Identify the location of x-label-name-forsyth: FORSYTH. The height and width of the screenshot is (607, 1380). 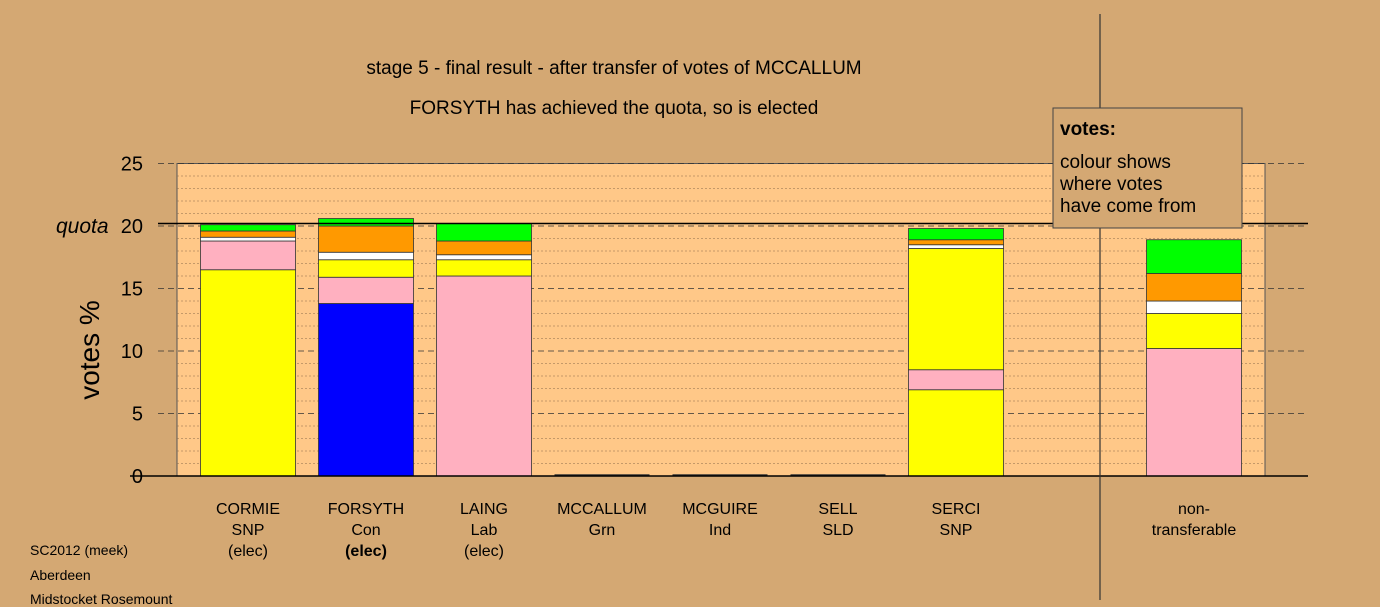
(366, 509).